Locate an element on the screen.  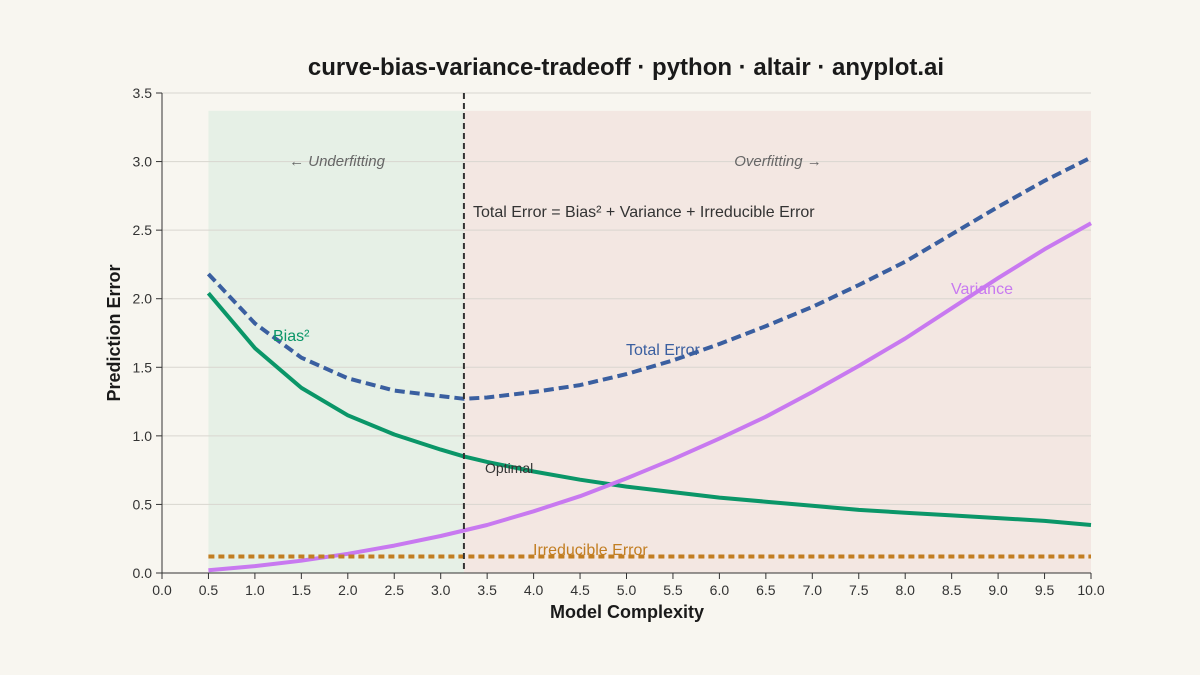
y-axis-title: Prediction Error is located at coordinates (114, 332).